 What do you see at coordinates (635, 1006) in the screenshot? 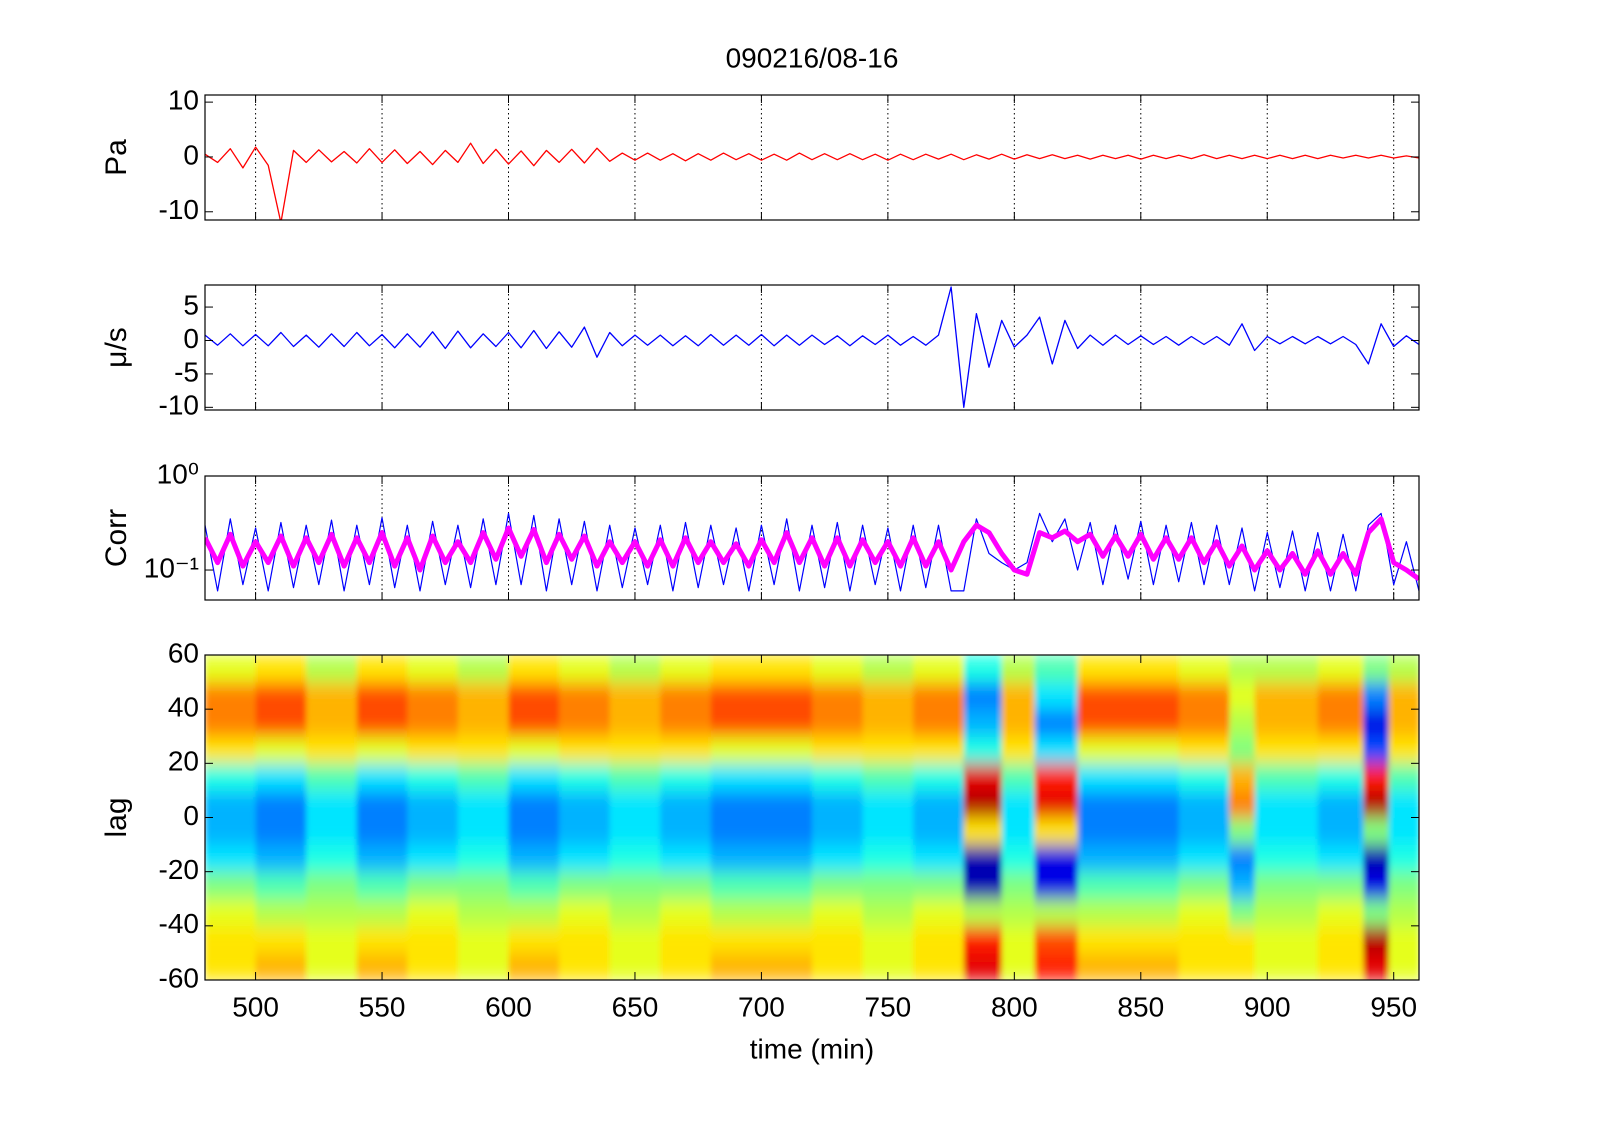
I see `x-tick-label: 650` at bounding box center [635, 1006].